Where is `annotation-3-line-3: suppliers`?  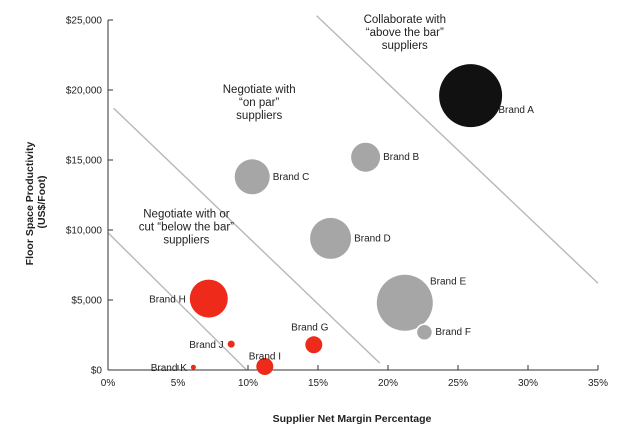
annotation-3-line-3: suppliers is located at coordinates (186, 240).